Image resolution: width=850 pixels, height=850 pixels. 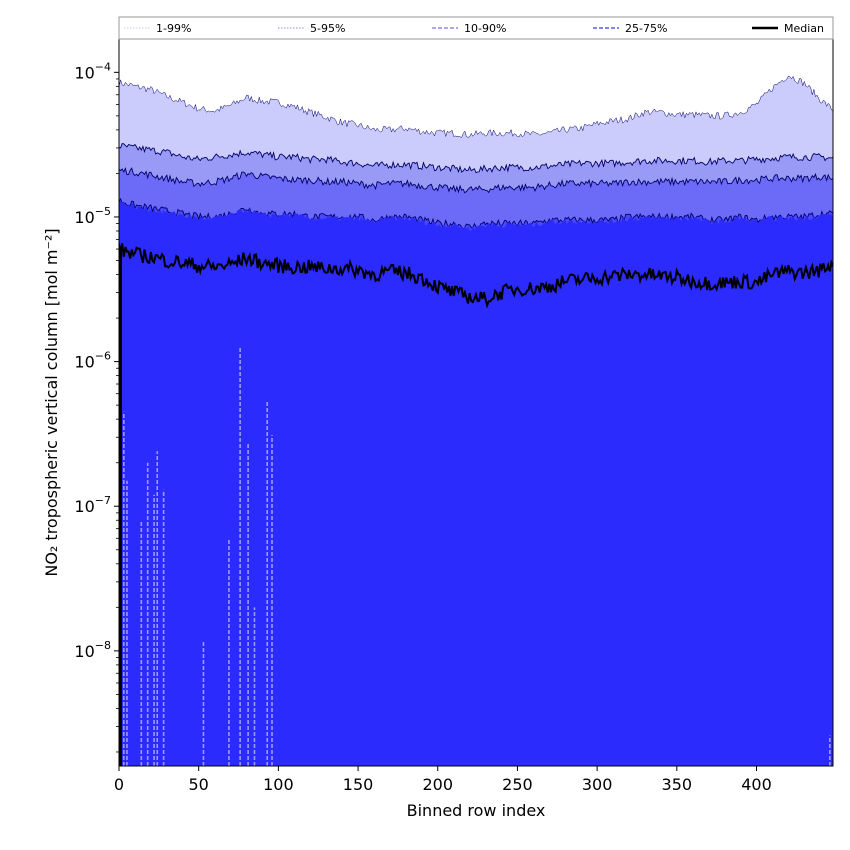 I want to click on legend-box, so click(x=476, y=28).